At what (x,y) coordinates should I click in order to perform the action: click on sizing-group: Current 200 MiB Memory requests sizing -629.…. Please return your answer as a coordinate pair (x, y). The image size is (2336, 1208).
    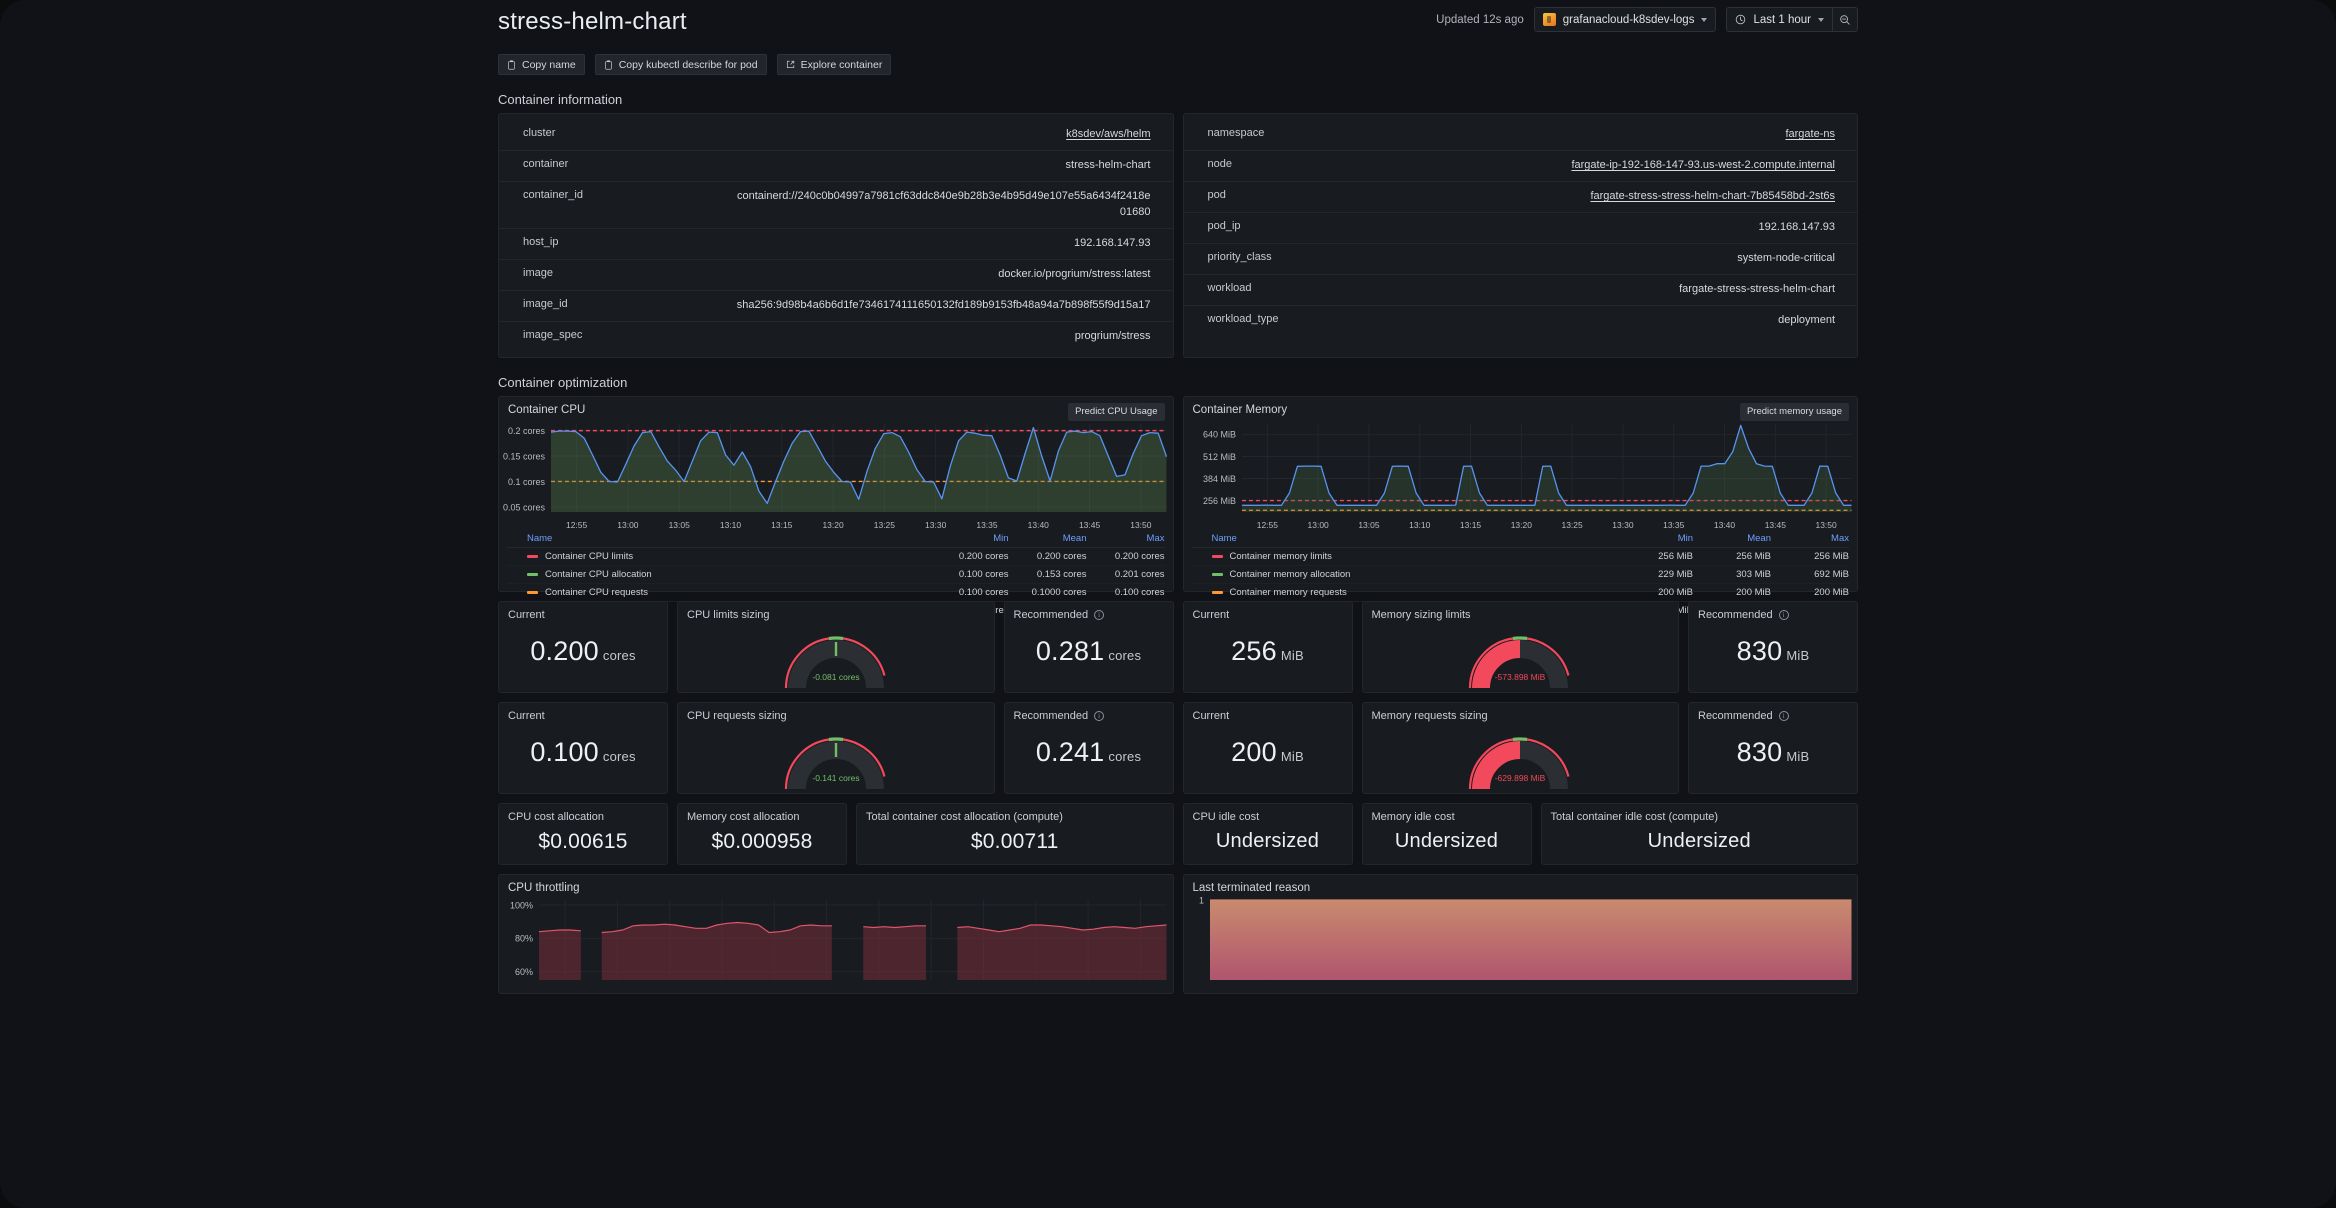
    Looking at the image, I should click on (1520, 748).